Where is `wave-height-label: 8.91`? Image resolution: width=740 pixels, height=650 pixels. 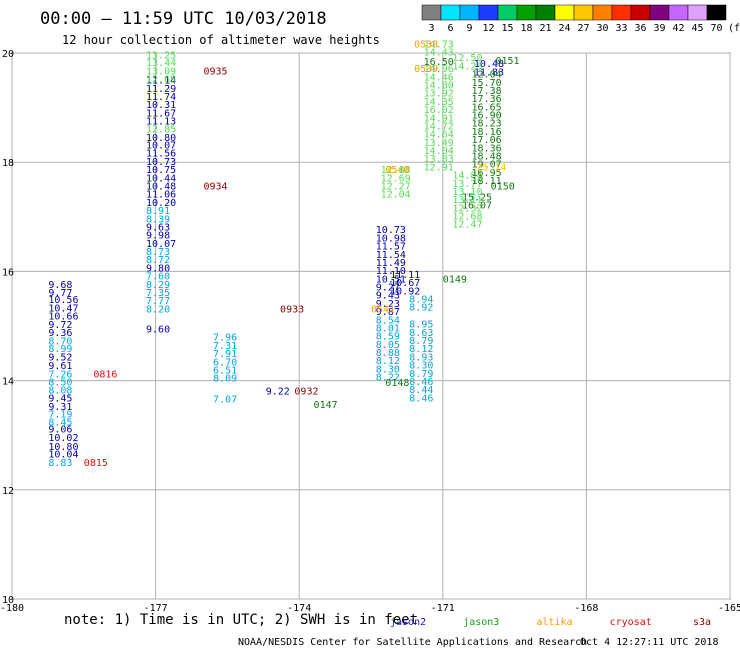
wave-height-label: 8.91 is located at coordinates (158, 211).